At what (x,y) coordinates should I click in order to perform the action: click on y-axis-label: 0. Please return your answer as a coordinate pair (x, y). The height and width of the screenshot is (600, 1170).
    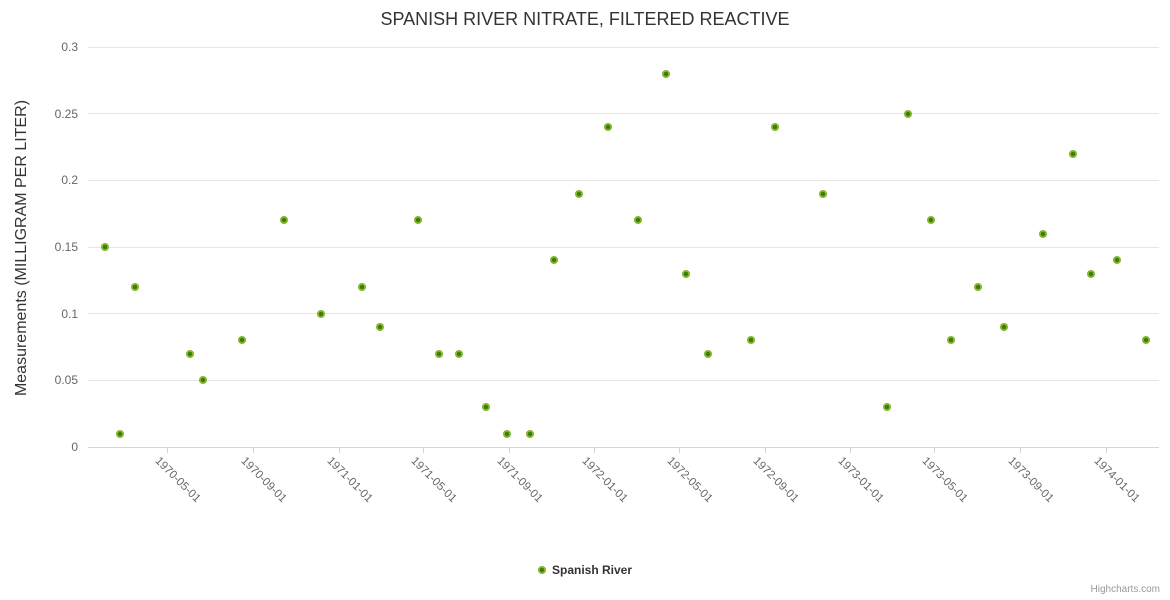
    Looking at the image, I should click on (74, 447).